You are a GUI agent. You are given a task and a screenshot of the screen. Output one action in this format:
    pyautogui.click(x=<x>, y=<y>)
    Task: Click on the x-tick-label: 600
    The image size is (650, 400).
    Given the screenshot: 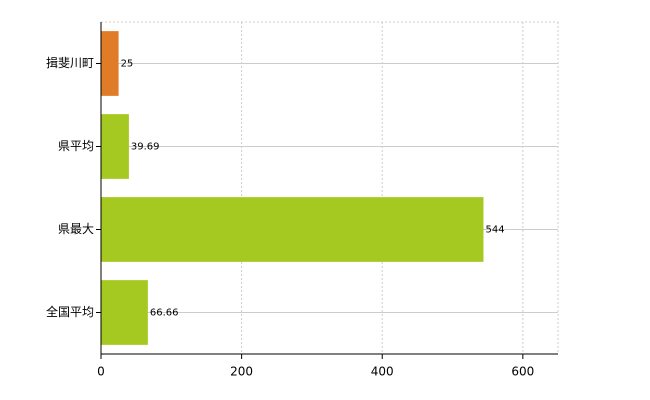 What is the action you would take?
    pyautogui.click(x=522, y=372)
    